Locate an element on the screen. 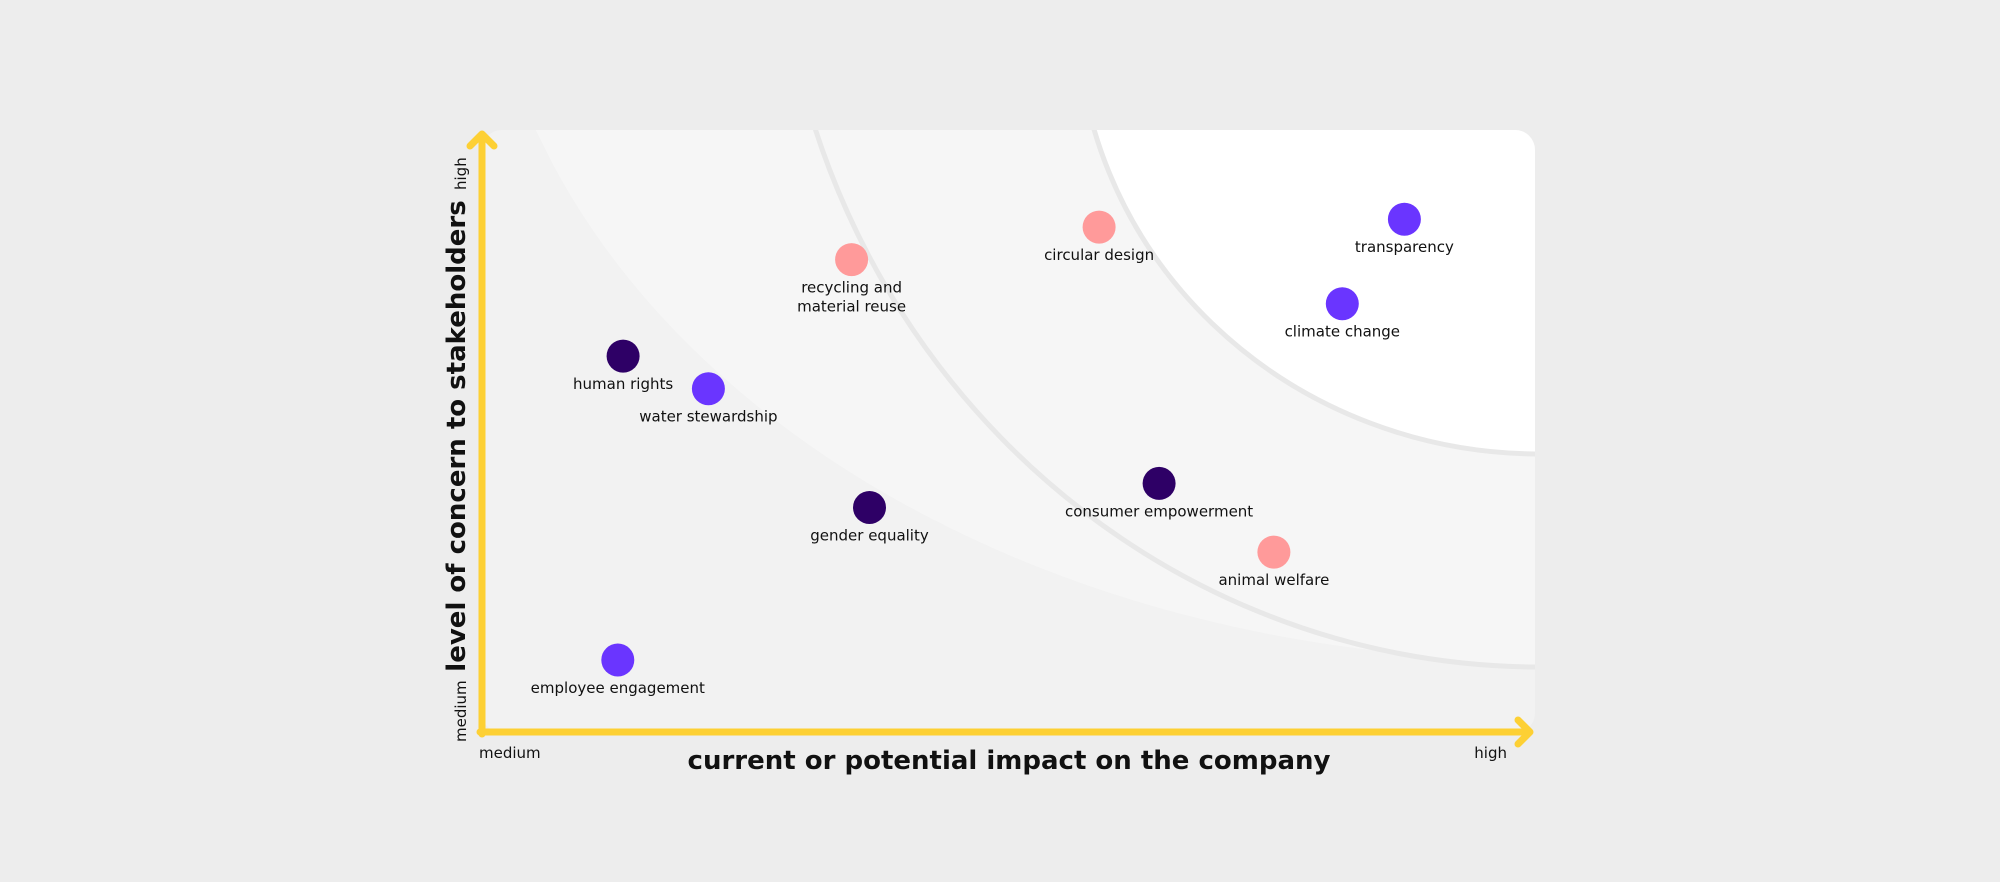 The width and height of the screenshot is (2000, 882). data-point-label: animal welfare is located at coordinates (1273, 580).